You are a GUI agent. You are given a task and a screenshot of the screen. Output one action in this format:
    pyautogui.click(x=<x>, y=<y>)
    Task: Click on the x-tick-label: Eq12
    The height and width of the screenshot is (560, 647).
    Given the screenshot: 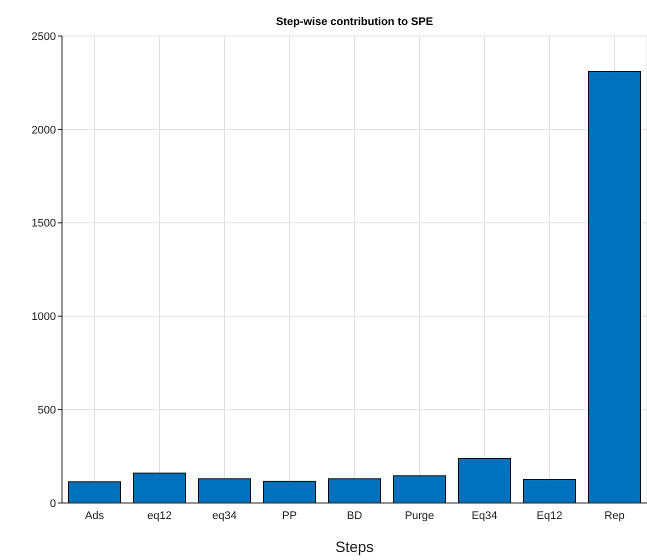 What is the action you would take?
    pyautogui.click(x=549, y=516)
    